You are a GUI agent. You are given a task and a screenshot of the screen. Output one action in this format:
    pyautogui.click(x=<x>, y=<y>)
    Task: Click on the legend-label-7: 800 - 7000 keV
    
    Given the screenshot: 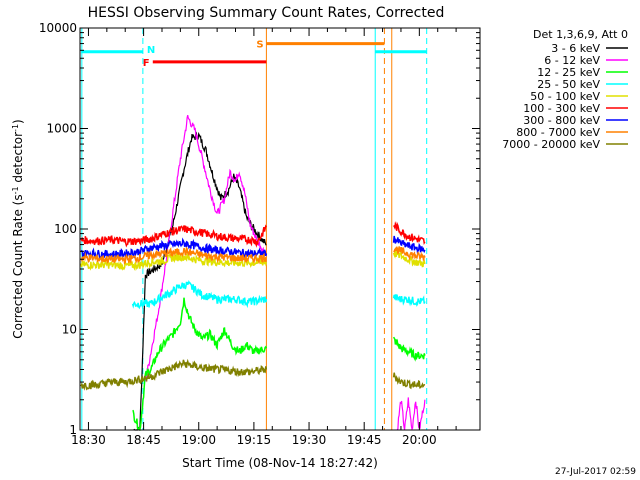 What is the action you would take?
    pyautogui.click(x=558, y=132)
    